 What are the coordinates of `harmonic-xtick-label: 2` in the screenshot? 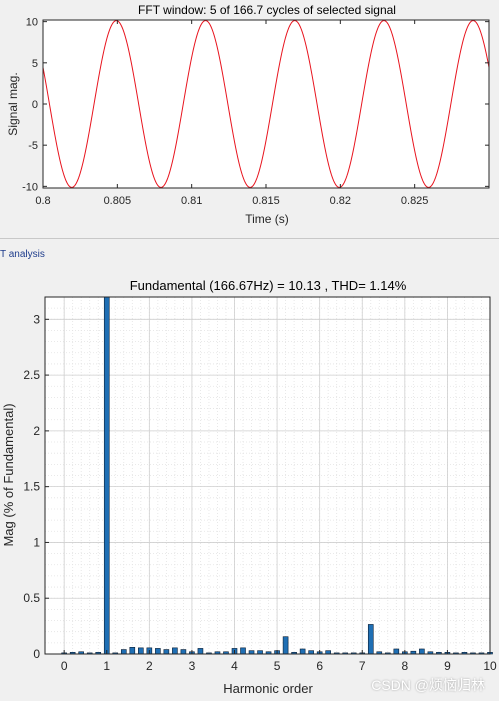 It's located at (149, 666).